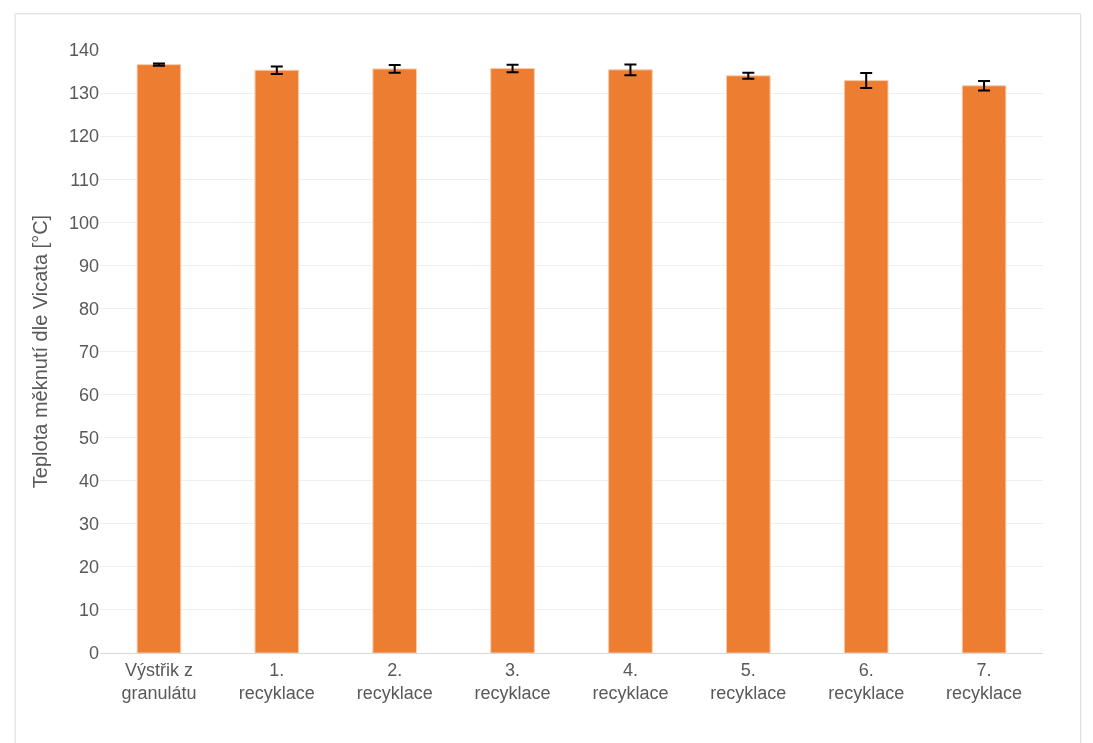 The height and width of the screenshot is (743, 1093). I want to click on x-tick-label: 6. recyklace, so click(866, 681).